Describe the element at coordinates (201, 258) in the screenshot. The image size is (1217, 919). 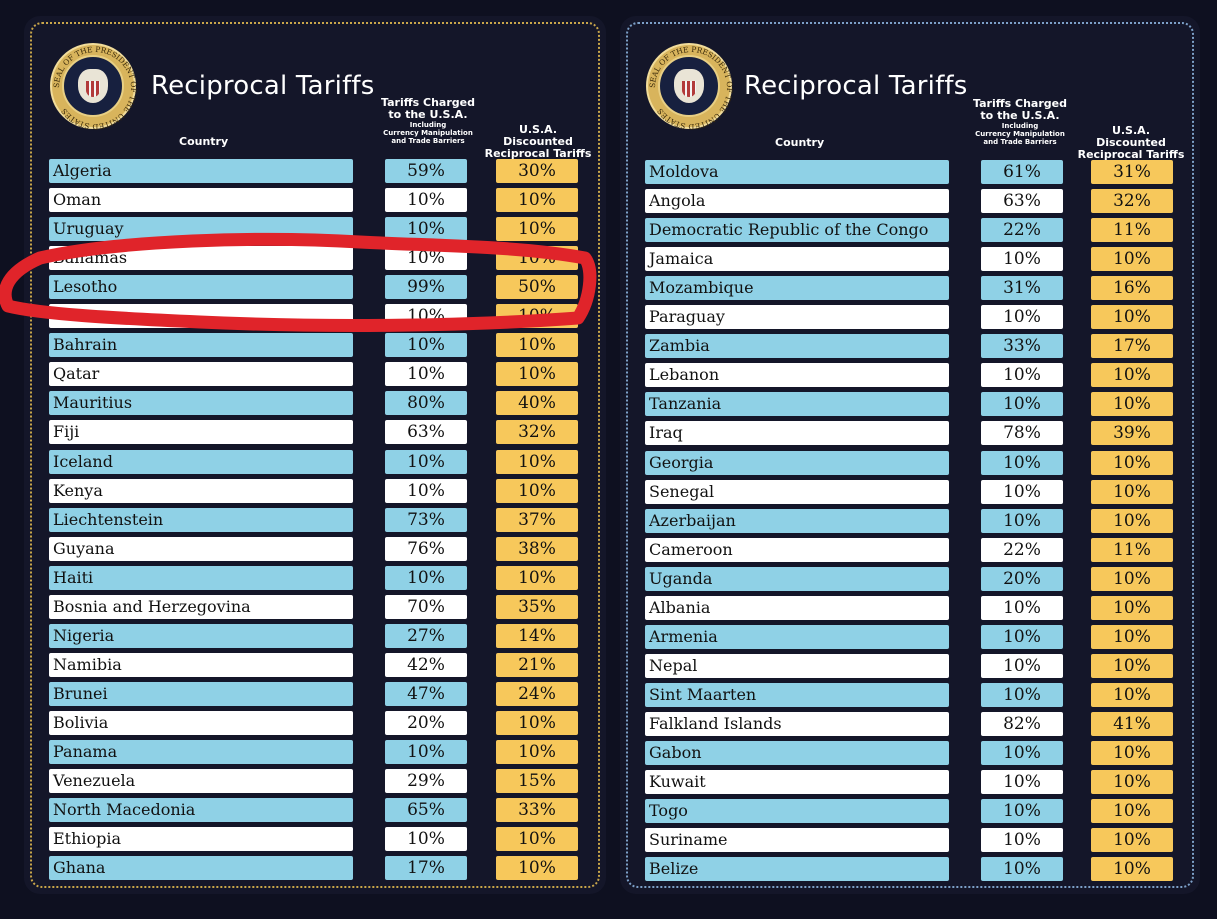
I see `country-cell: Bahamas` at that location.